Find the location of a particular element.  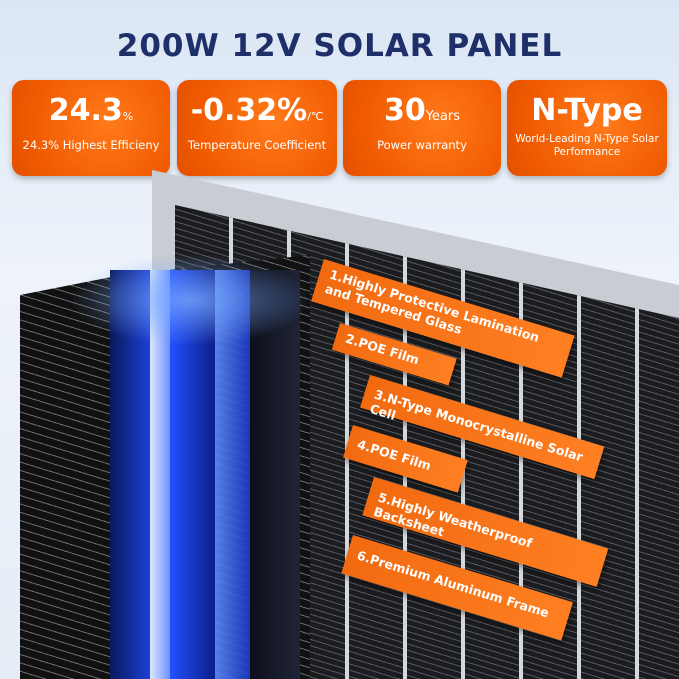

feature-value: 24.3 is located at coordinates (85, 110).